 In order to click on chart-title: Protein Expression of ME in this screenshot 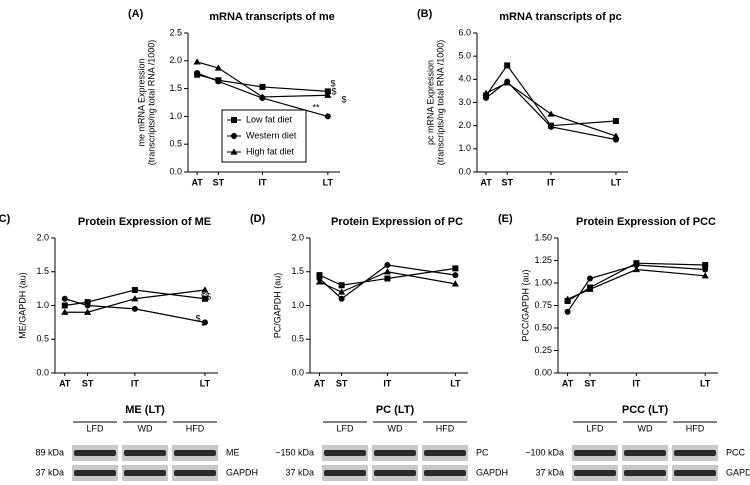, I will do `click(144, 222)`.